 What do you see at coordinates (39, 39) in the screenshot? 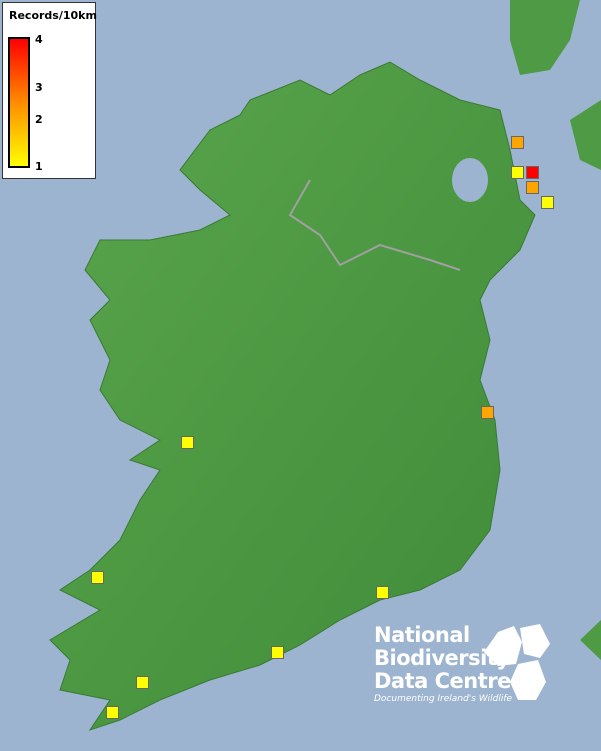
I see `legend-tick: 4` at bounding box center [39, 39].